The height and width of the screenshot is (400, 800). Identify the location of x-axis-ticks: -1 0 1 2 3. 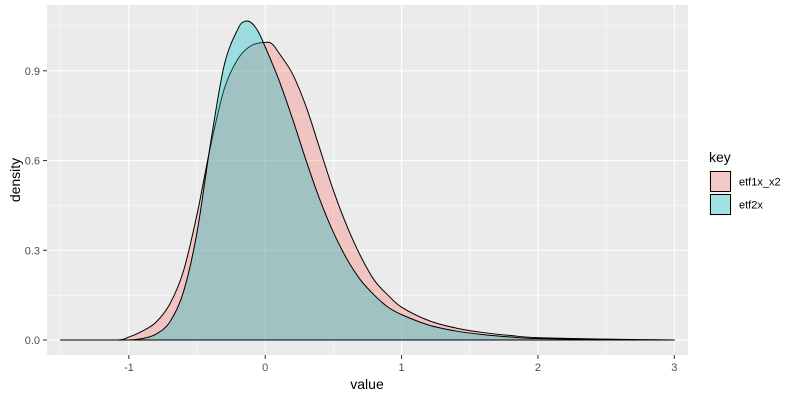
(400, 364).